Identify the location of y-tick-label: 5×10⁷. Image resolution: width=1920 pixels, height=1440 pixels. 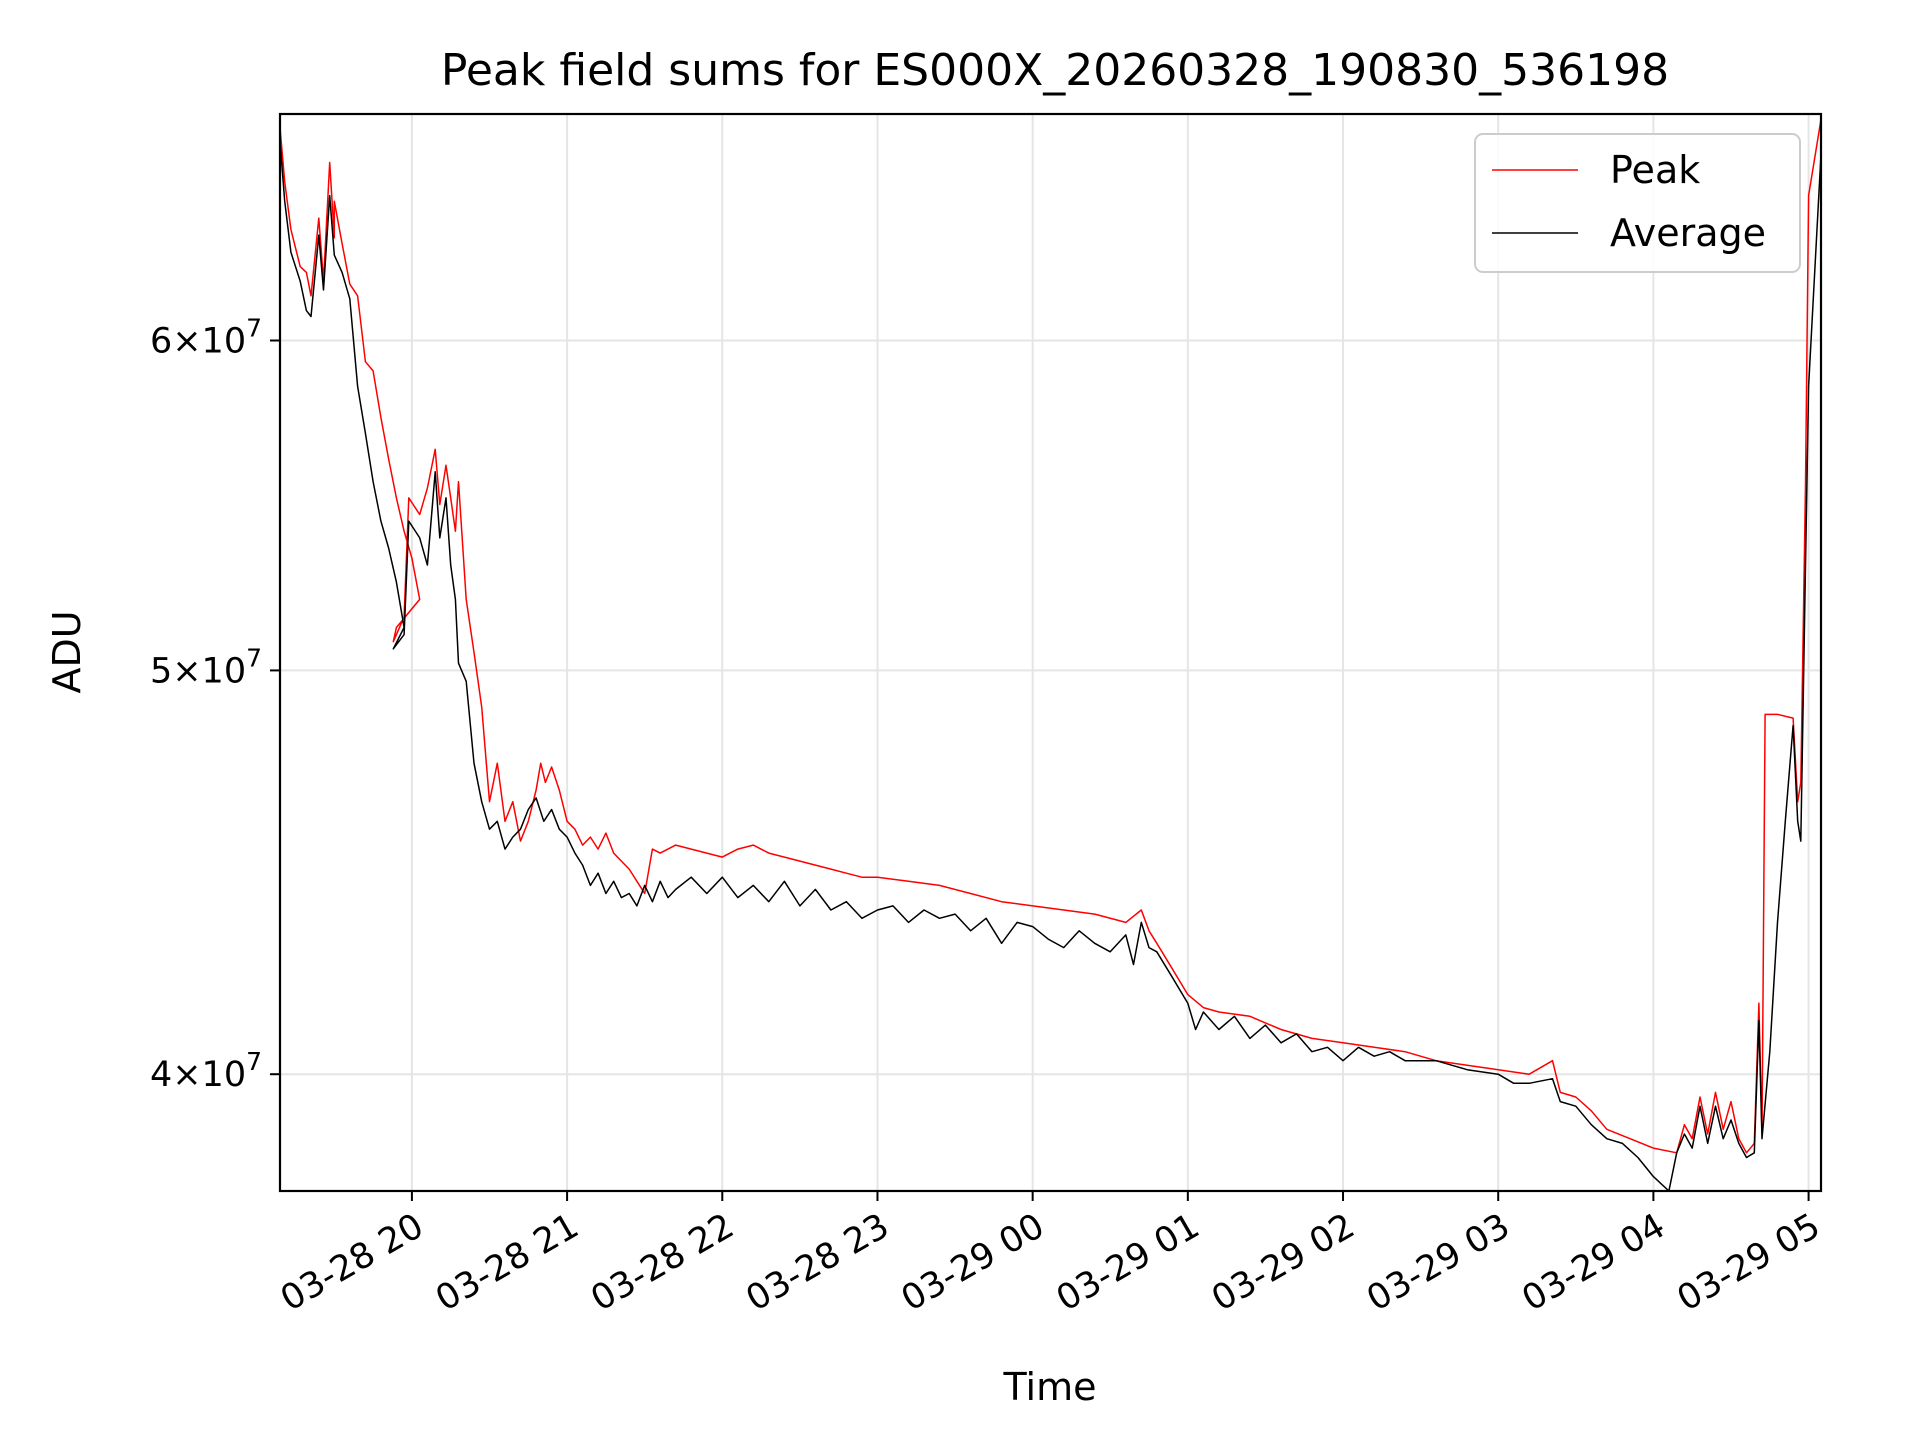
(206, 667).